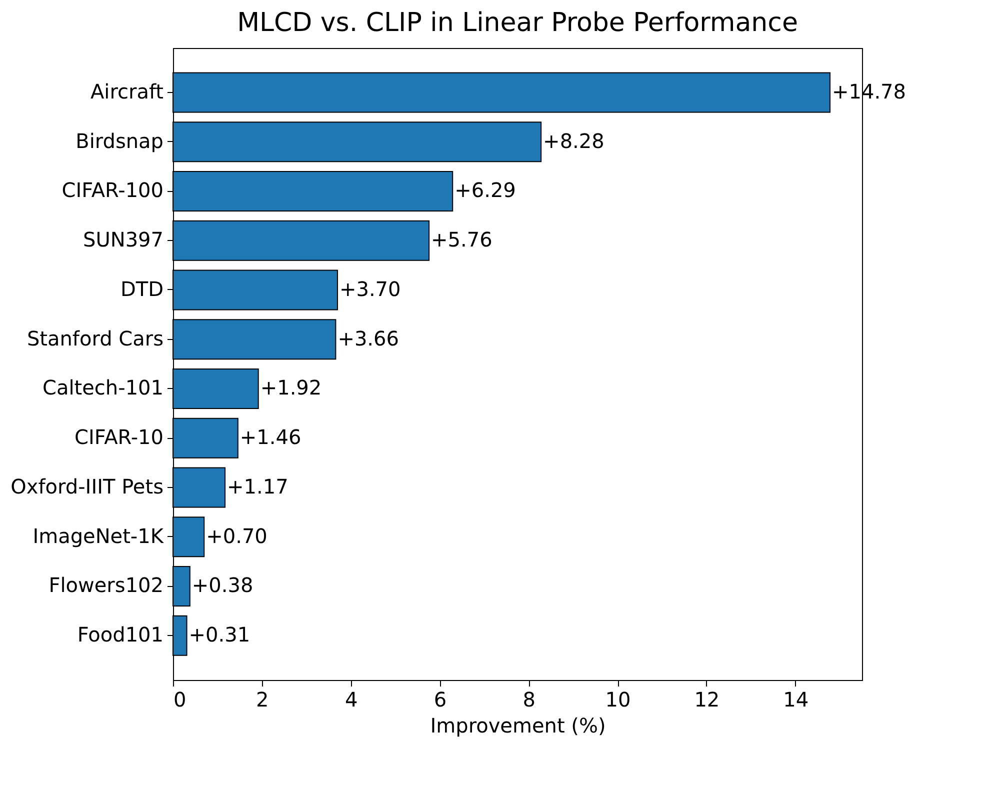 The image size is (1000, 800). Describe the element at coordinates (223, 585) in the screenshot. I see `data-label: +0.38` at that location.